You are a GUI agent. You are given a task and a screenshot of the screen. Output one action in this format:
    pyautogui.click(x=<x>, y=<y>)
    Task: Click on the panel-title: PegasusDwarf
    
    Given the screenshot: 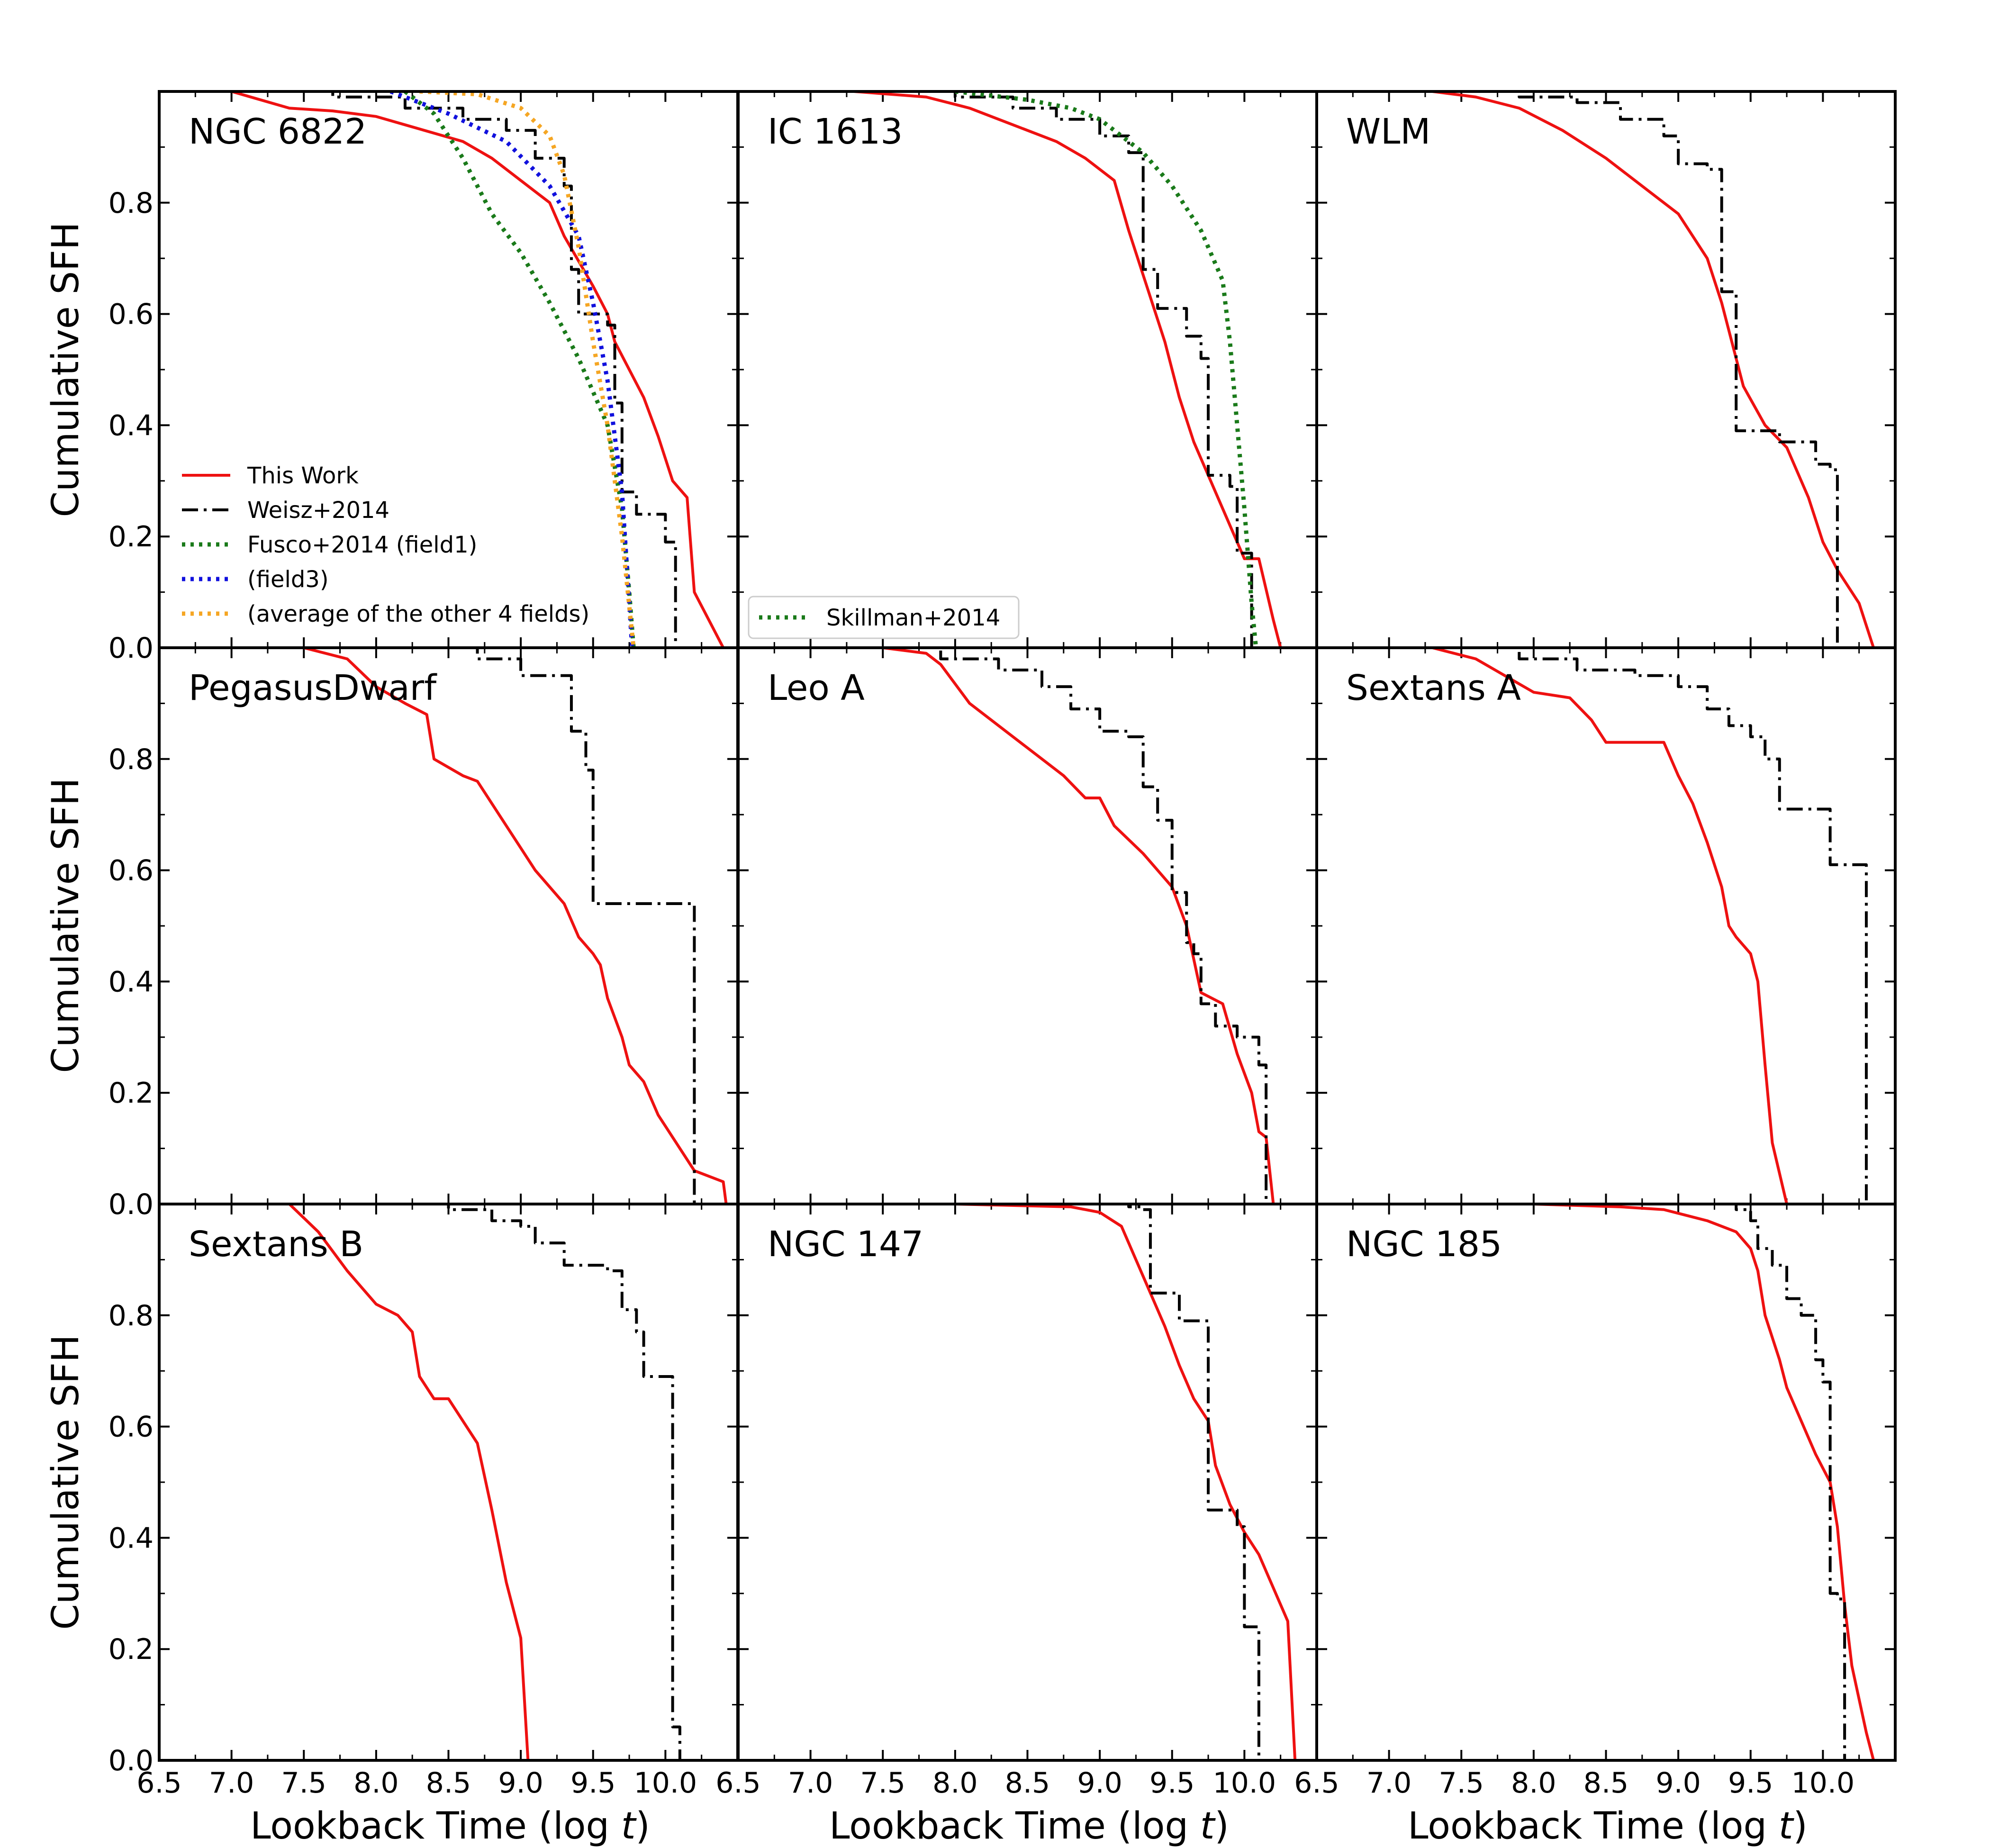 What is the action you would take?
    pyautogui.click(x=313, y=688)
    